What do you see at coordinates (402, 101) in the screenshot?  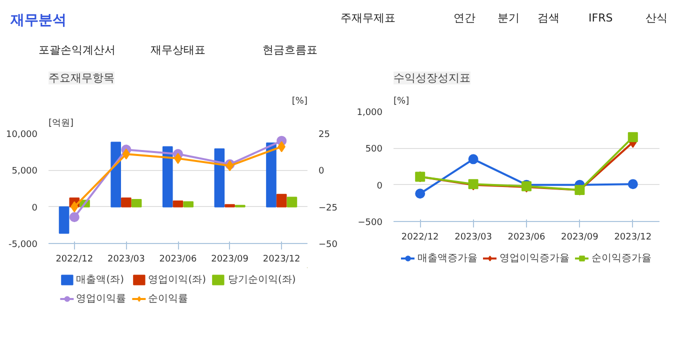 I see `y-axis-title: [%]` at bounding box center [402, 101].